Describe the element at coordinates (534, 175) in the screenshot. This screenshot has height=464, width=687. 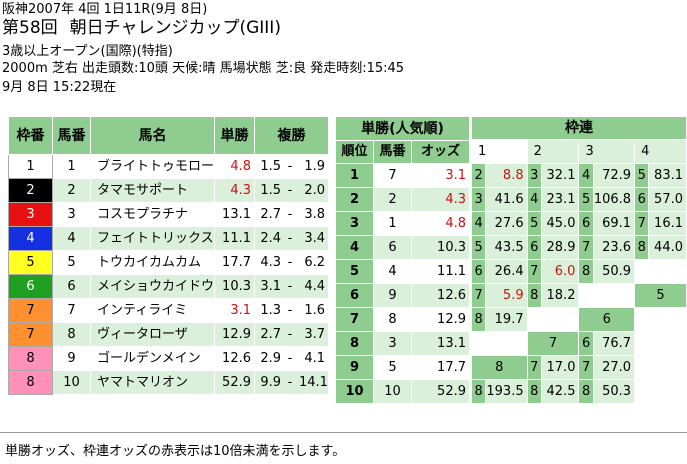
I see `wakuren-waku: 3` at that location.